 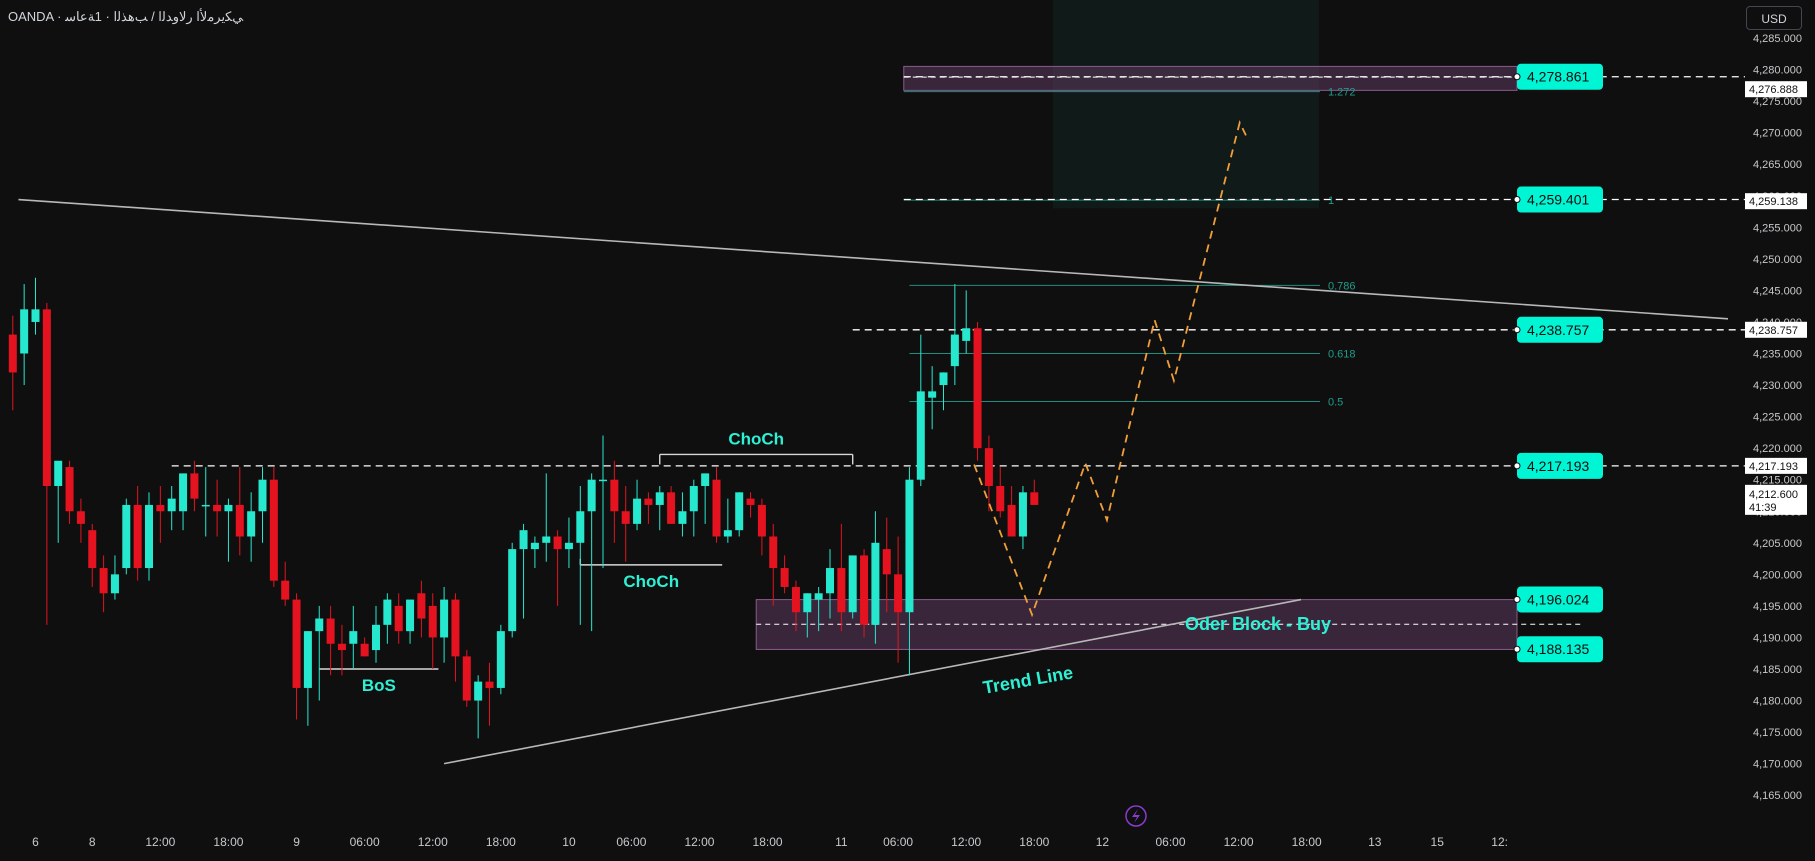 I want to click on level-label-5: 4,188.135, so click(x=1558, y=649).